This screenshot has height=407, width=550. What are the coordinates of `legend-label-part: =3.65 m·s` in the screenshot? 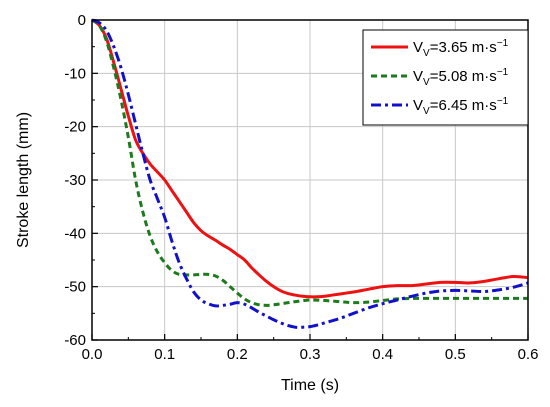 It's located at (463, 47).